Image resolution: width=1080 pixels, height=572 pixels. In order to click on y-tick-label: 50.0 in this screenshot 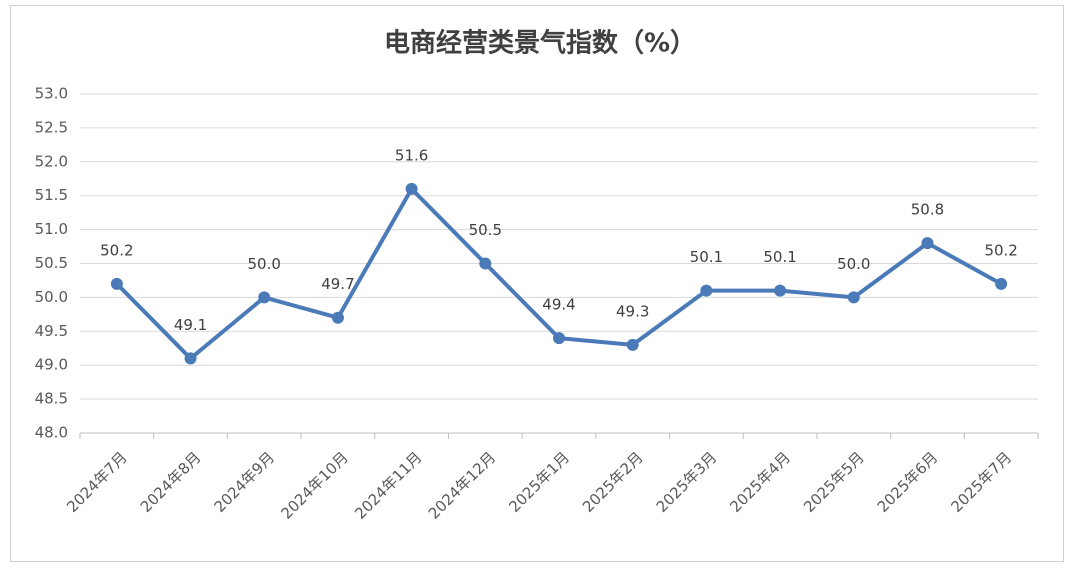, I will do `click(51, 297)`.